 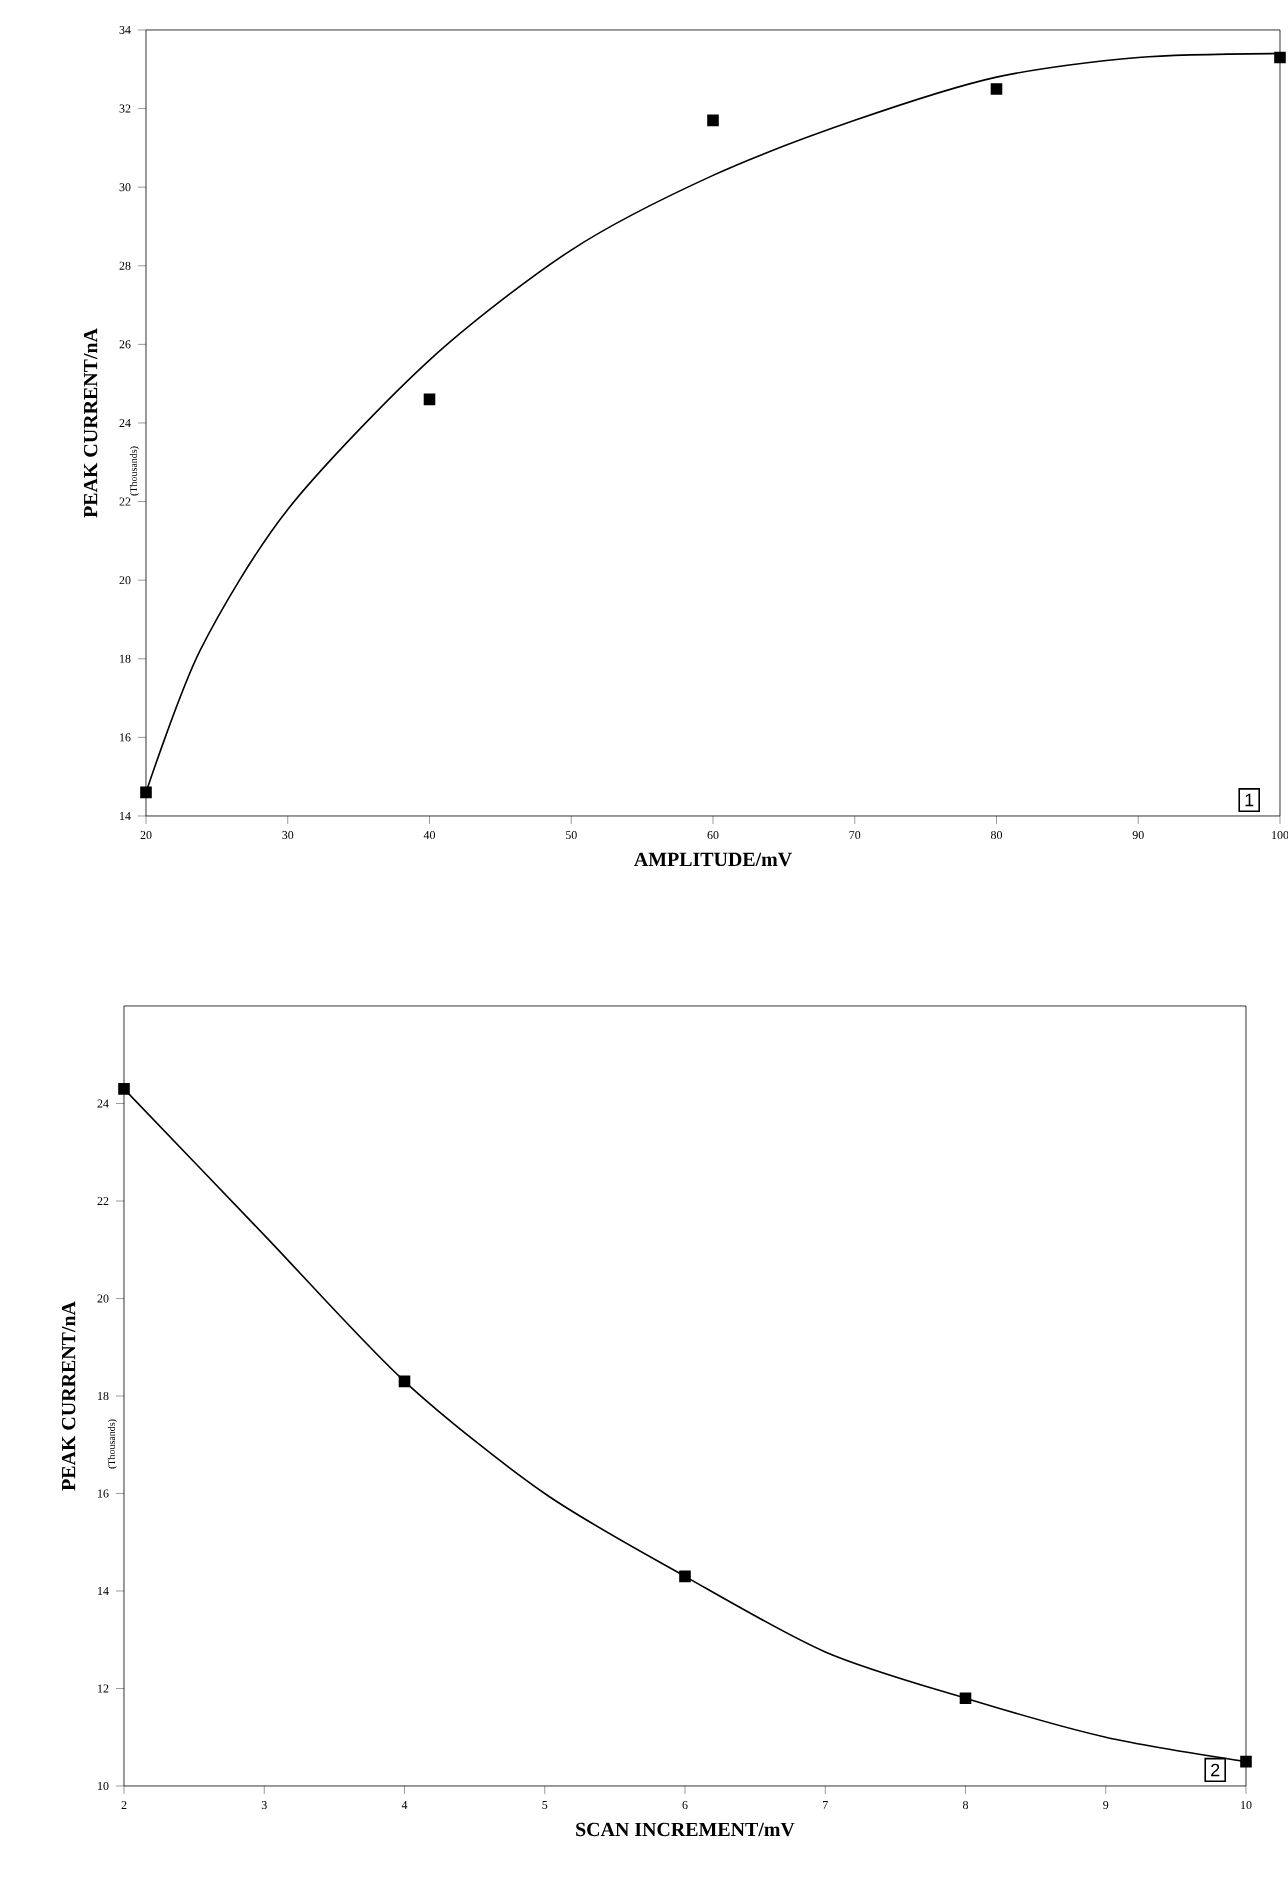 What do you see at coordinates (713, 859) in the screenshot?
I see `x-axis-title: AMPLITUDE/mV` at bounding box center [713, 859].